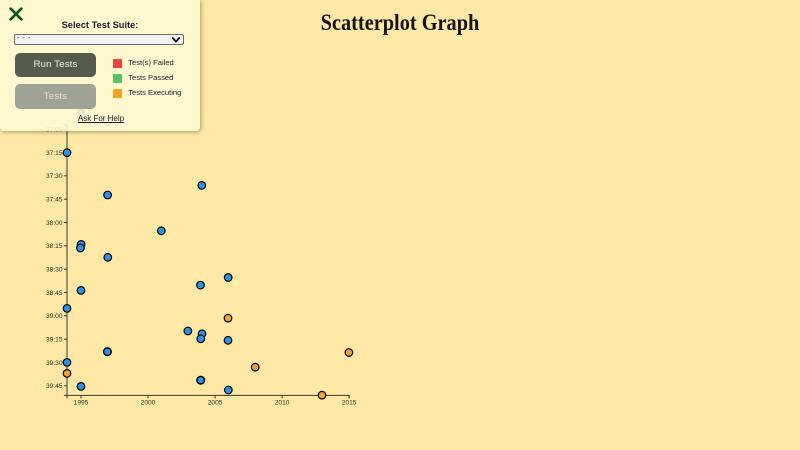  What do you see at coordinates (54, 386) in the screenshot?
I see `svg-text: 39:45` at bounding box center [54, 386].